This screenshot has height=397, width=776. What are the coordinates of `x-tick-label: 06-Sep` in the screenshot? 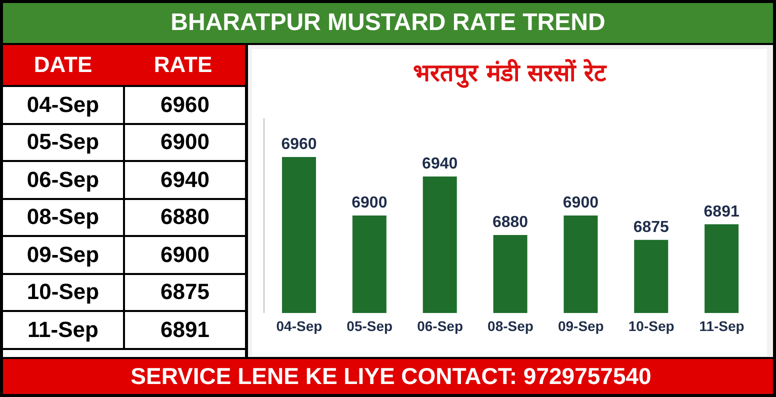 It's located at (440, 326).